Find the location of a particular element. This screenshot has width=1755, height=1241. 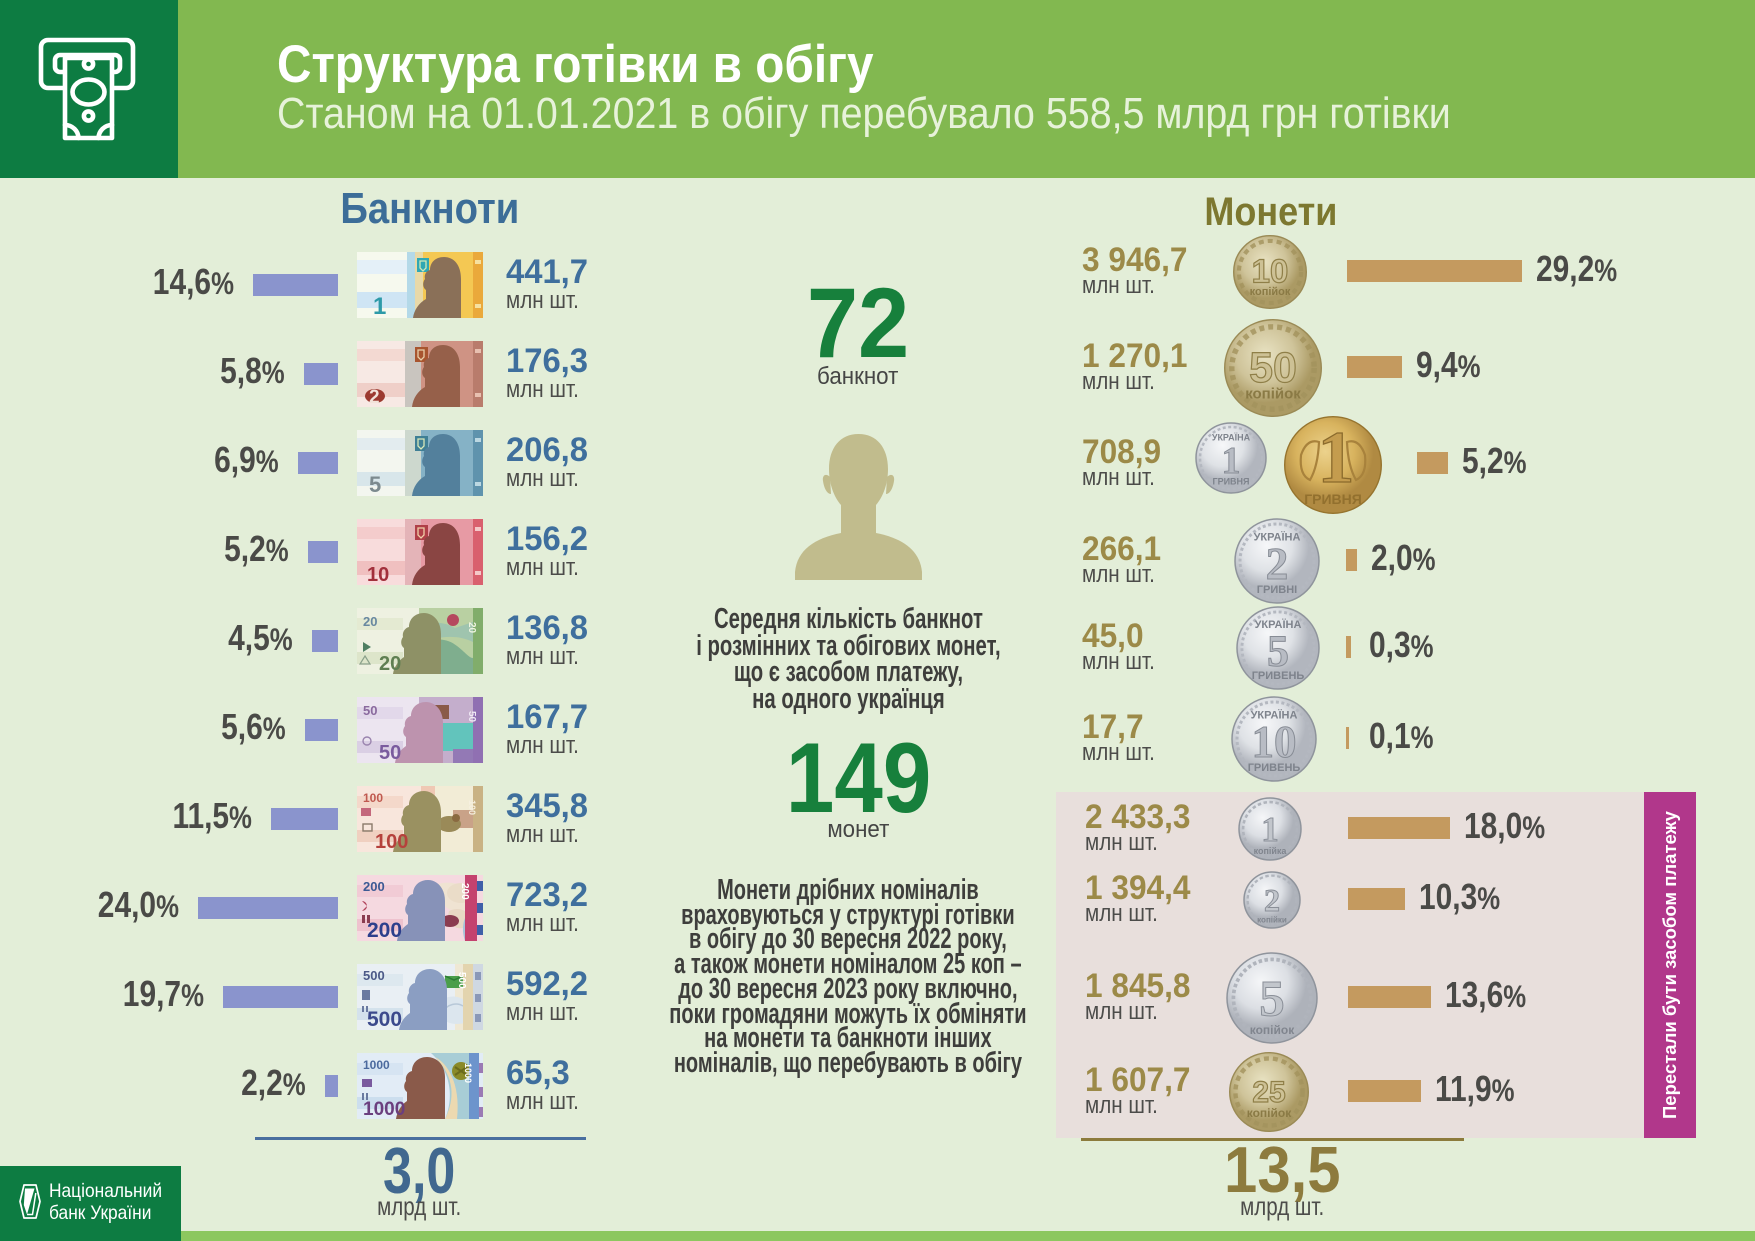

svg-text: 25 is located at coordinates (1268, 1092).